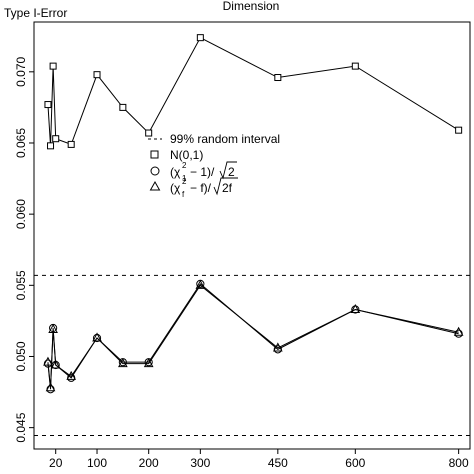 Image resolution: width=474 pixels, height=474 pixels. I want to click on legend-square-icon, so click(154, 154).